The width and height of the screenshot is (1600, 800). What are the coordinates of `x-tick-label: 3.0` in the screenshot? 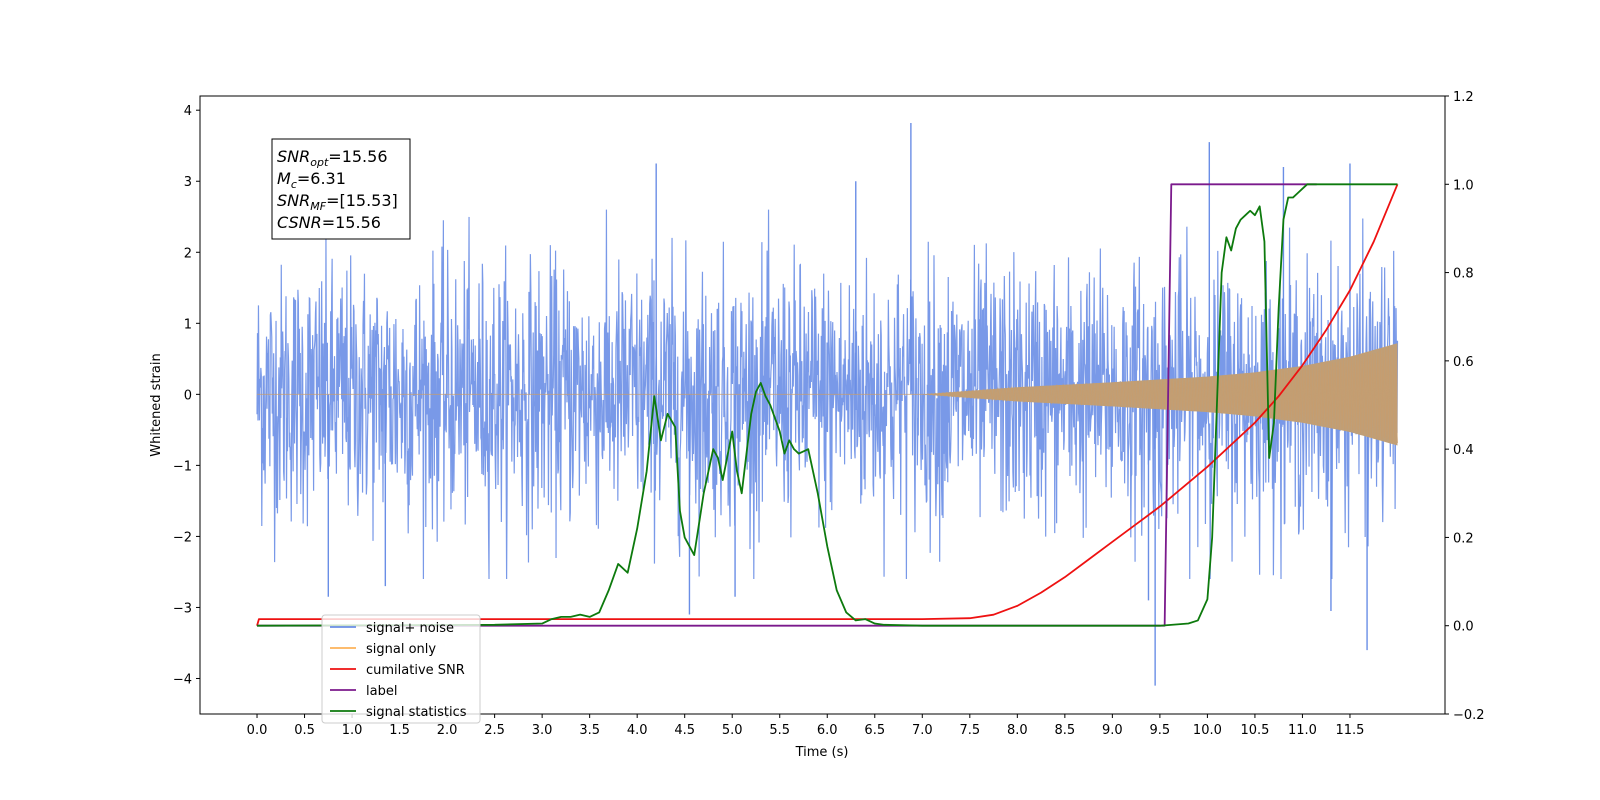 It's located at (542, 730).